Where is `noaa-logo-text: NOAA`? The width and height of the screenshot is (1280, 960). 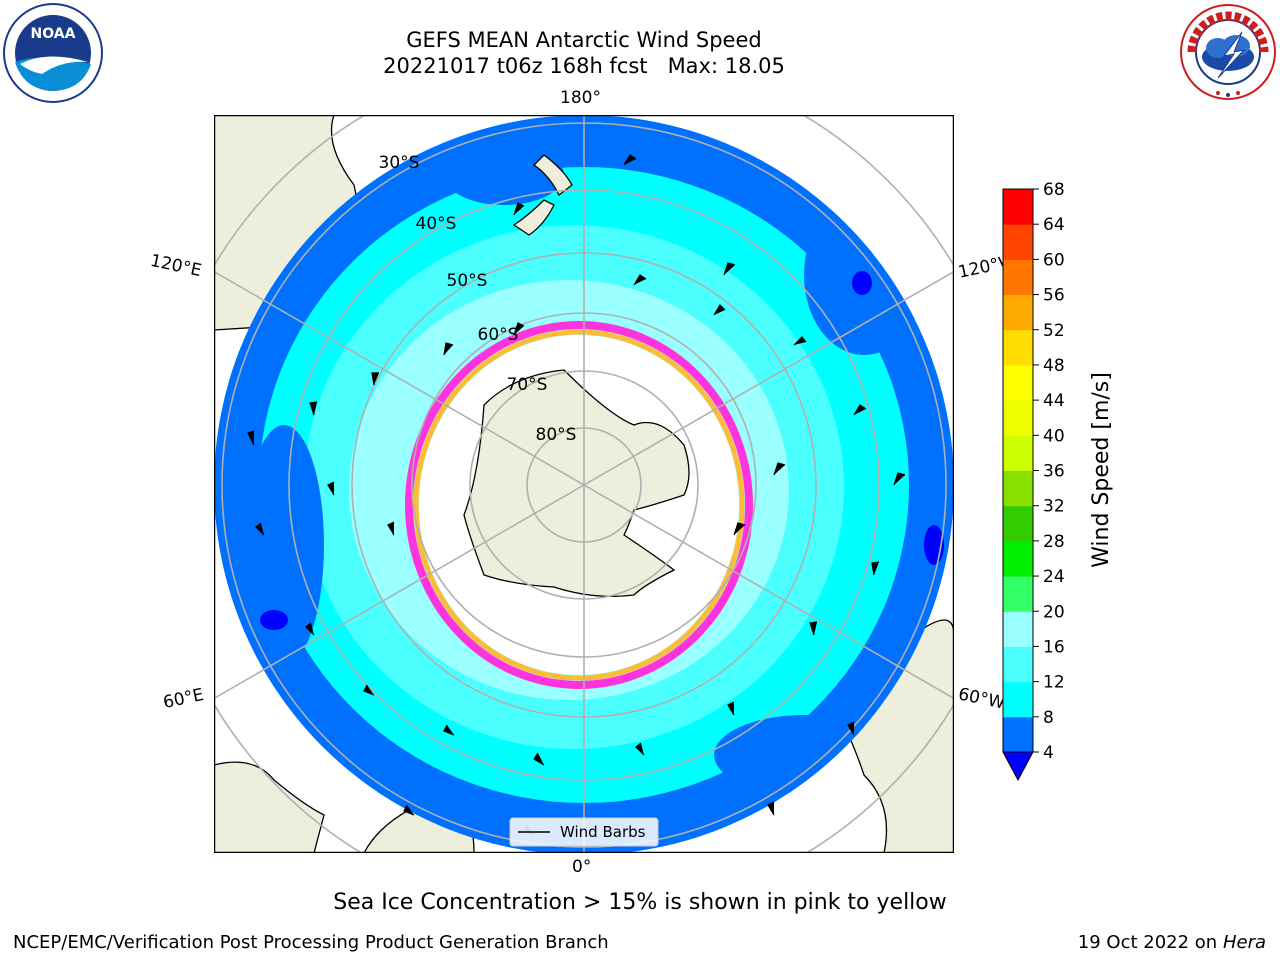 noaa-logo-text: NOAA is located at coordinates (53, 34).